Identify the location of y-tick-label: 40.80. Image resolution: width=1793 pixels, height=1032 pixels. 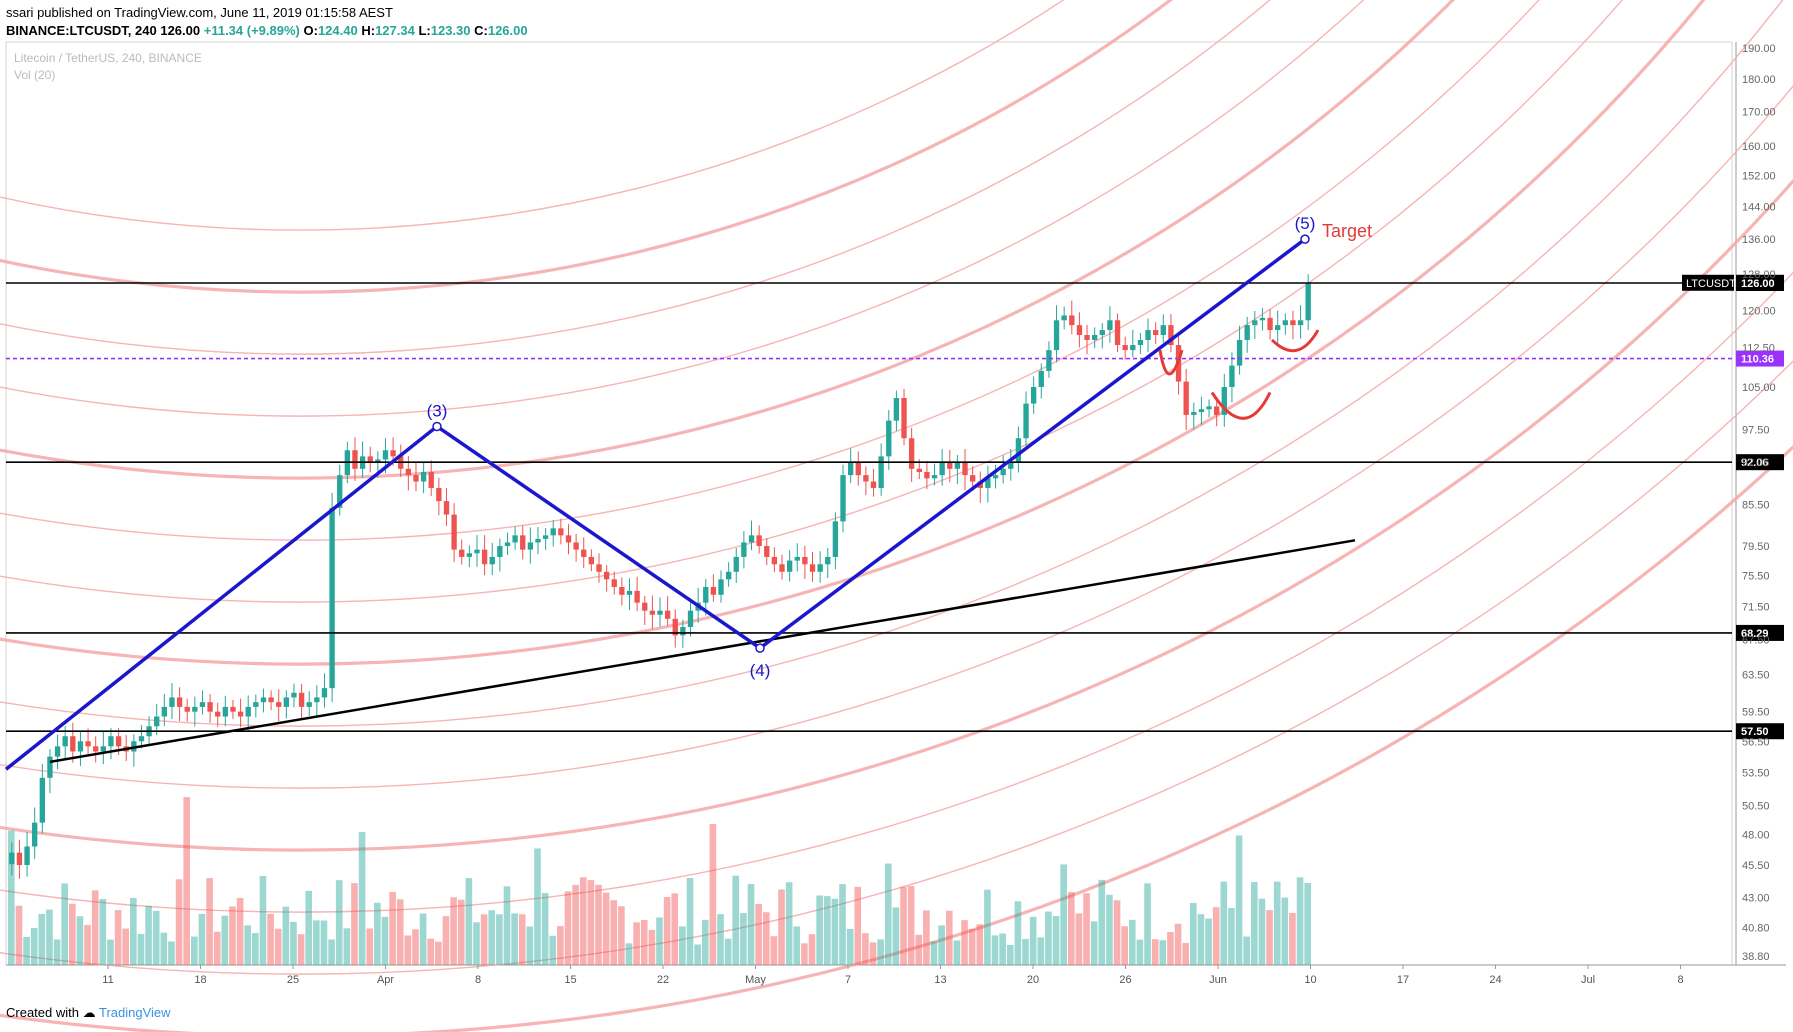
(1756, 928).